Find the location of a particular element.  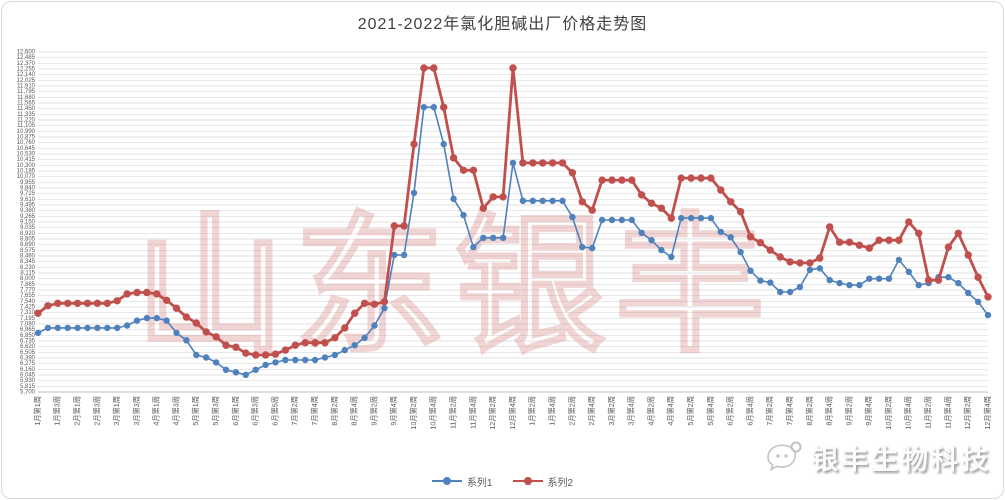

chart-title: 2021-2022年氯化胆碱出厂价格走势图 is located at coordinates (502, 24).